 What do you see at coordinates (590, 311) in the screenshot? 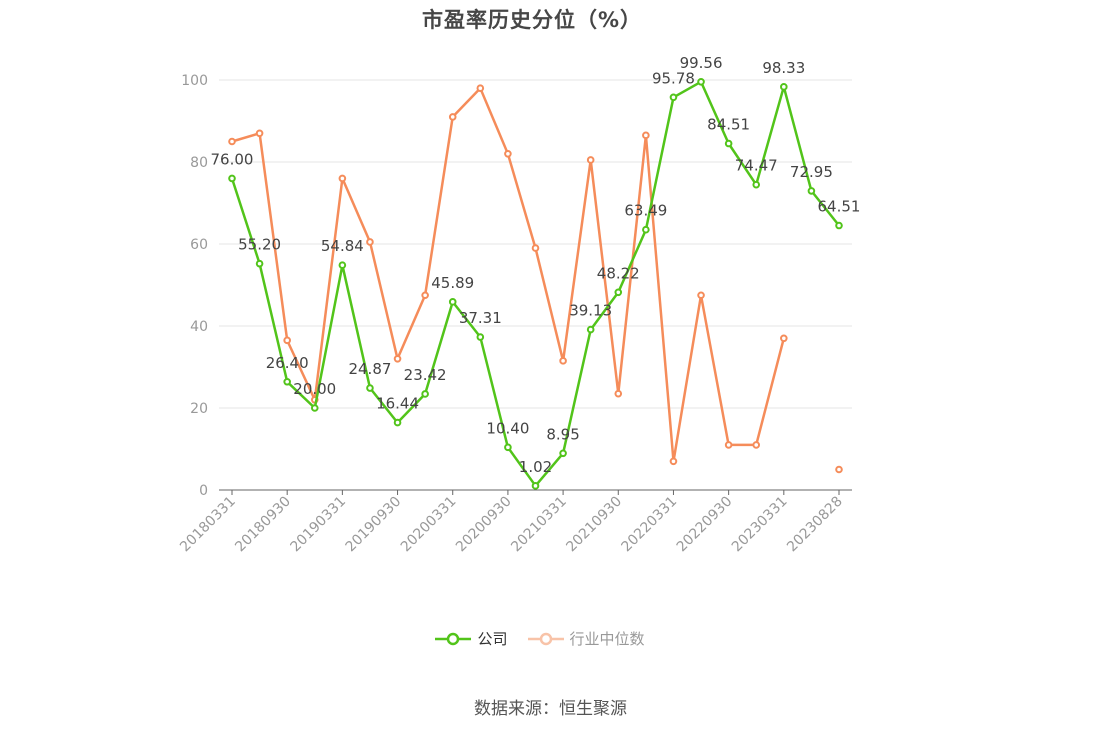
I see `data-label: 39.13` at bounding box center [590, 311].